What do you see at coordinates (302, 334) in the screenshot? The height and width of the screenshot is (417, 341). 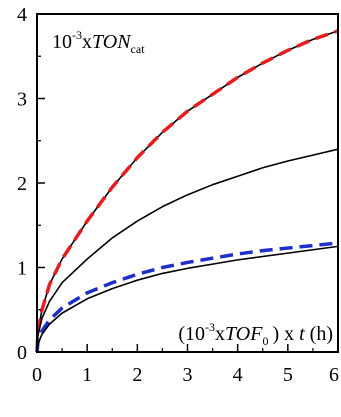 I see `annotation-bottom-right-t: t` at bounding box center [302, 334].